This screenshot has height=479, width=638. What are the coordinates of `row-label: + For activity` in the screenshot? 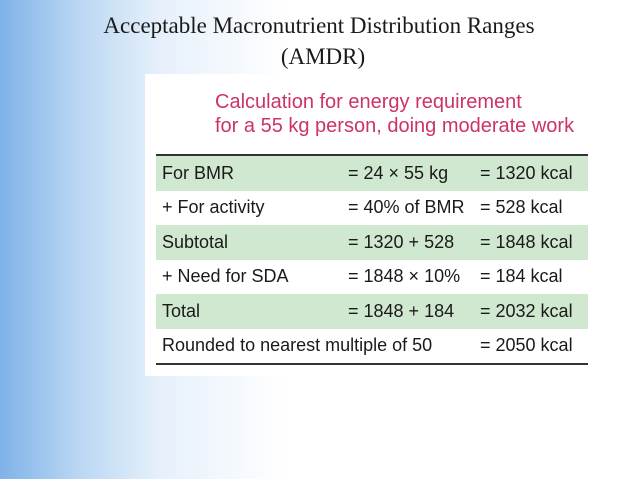 It's located at (213, 207).